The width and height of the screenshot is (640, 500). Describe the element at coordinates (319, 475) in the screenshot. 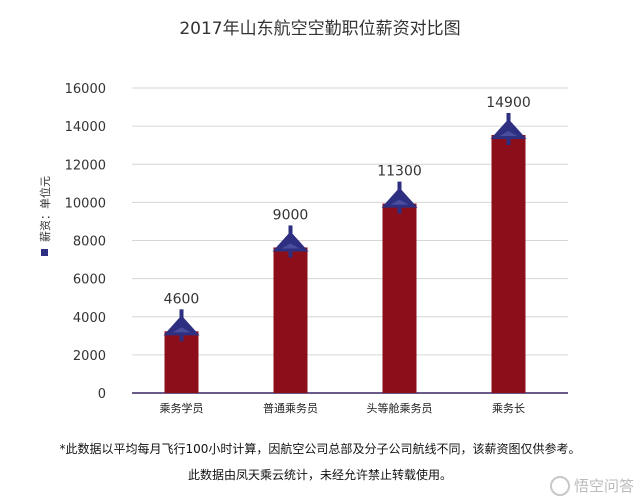

I see `footnote-line-2: 此数据由凤天乘云统计，未经允许禁止转载使用。` at that location.